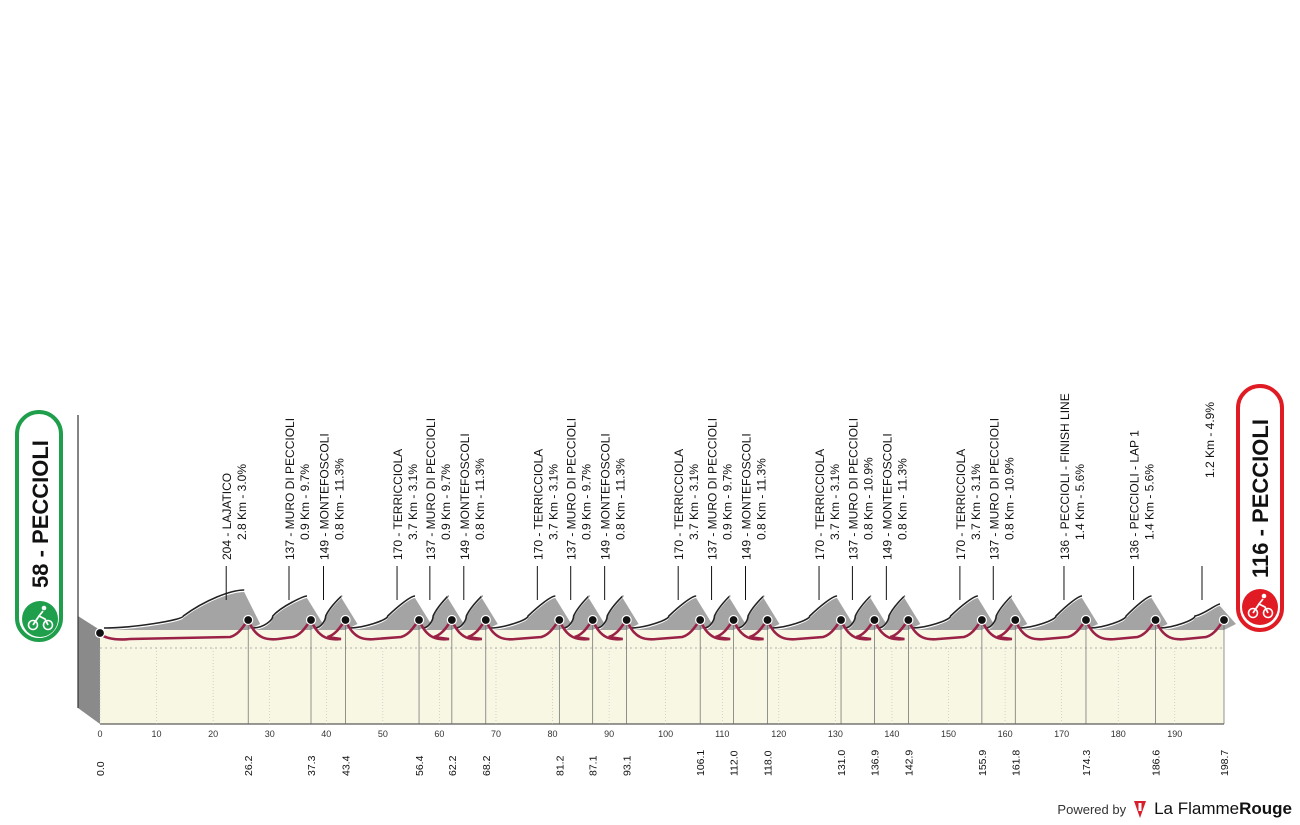 The width and height of the screenshot is (1300, 825). I want to click on x-tick-label: 20, so click(213, 734).